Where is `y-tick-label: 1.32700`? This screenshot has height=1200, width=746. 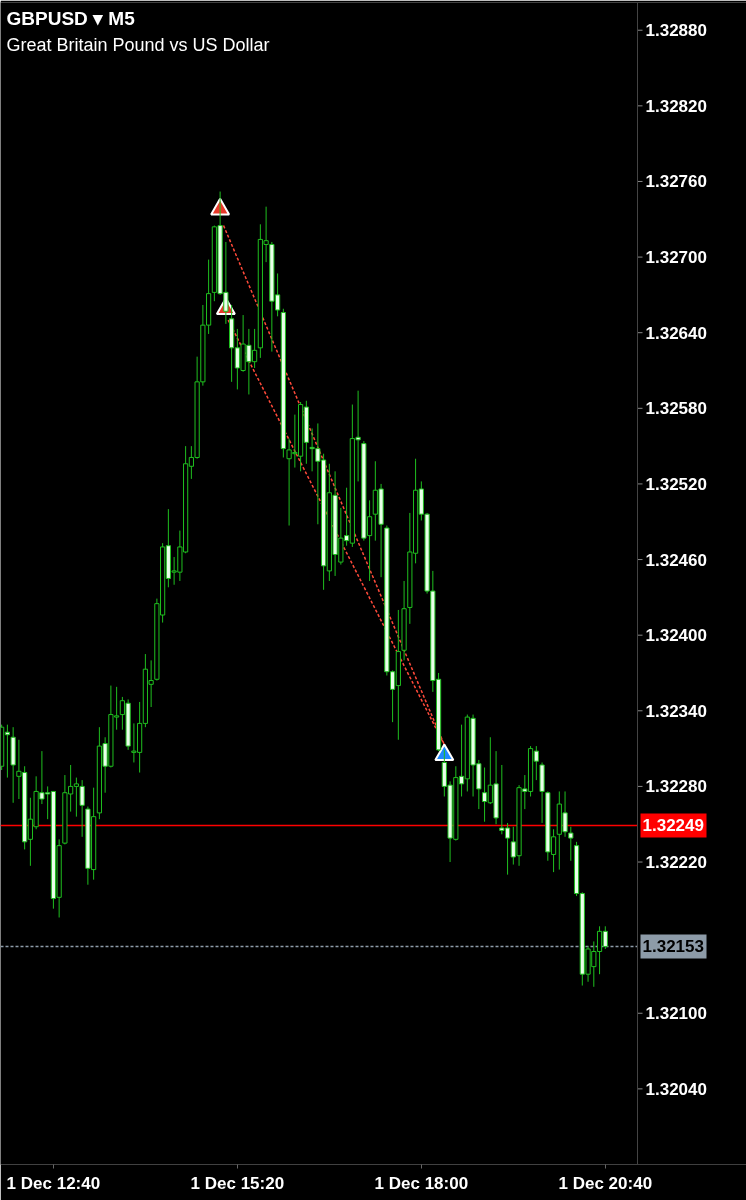 y-tick-label: 1.32700 is located at coordinates (676, 258).